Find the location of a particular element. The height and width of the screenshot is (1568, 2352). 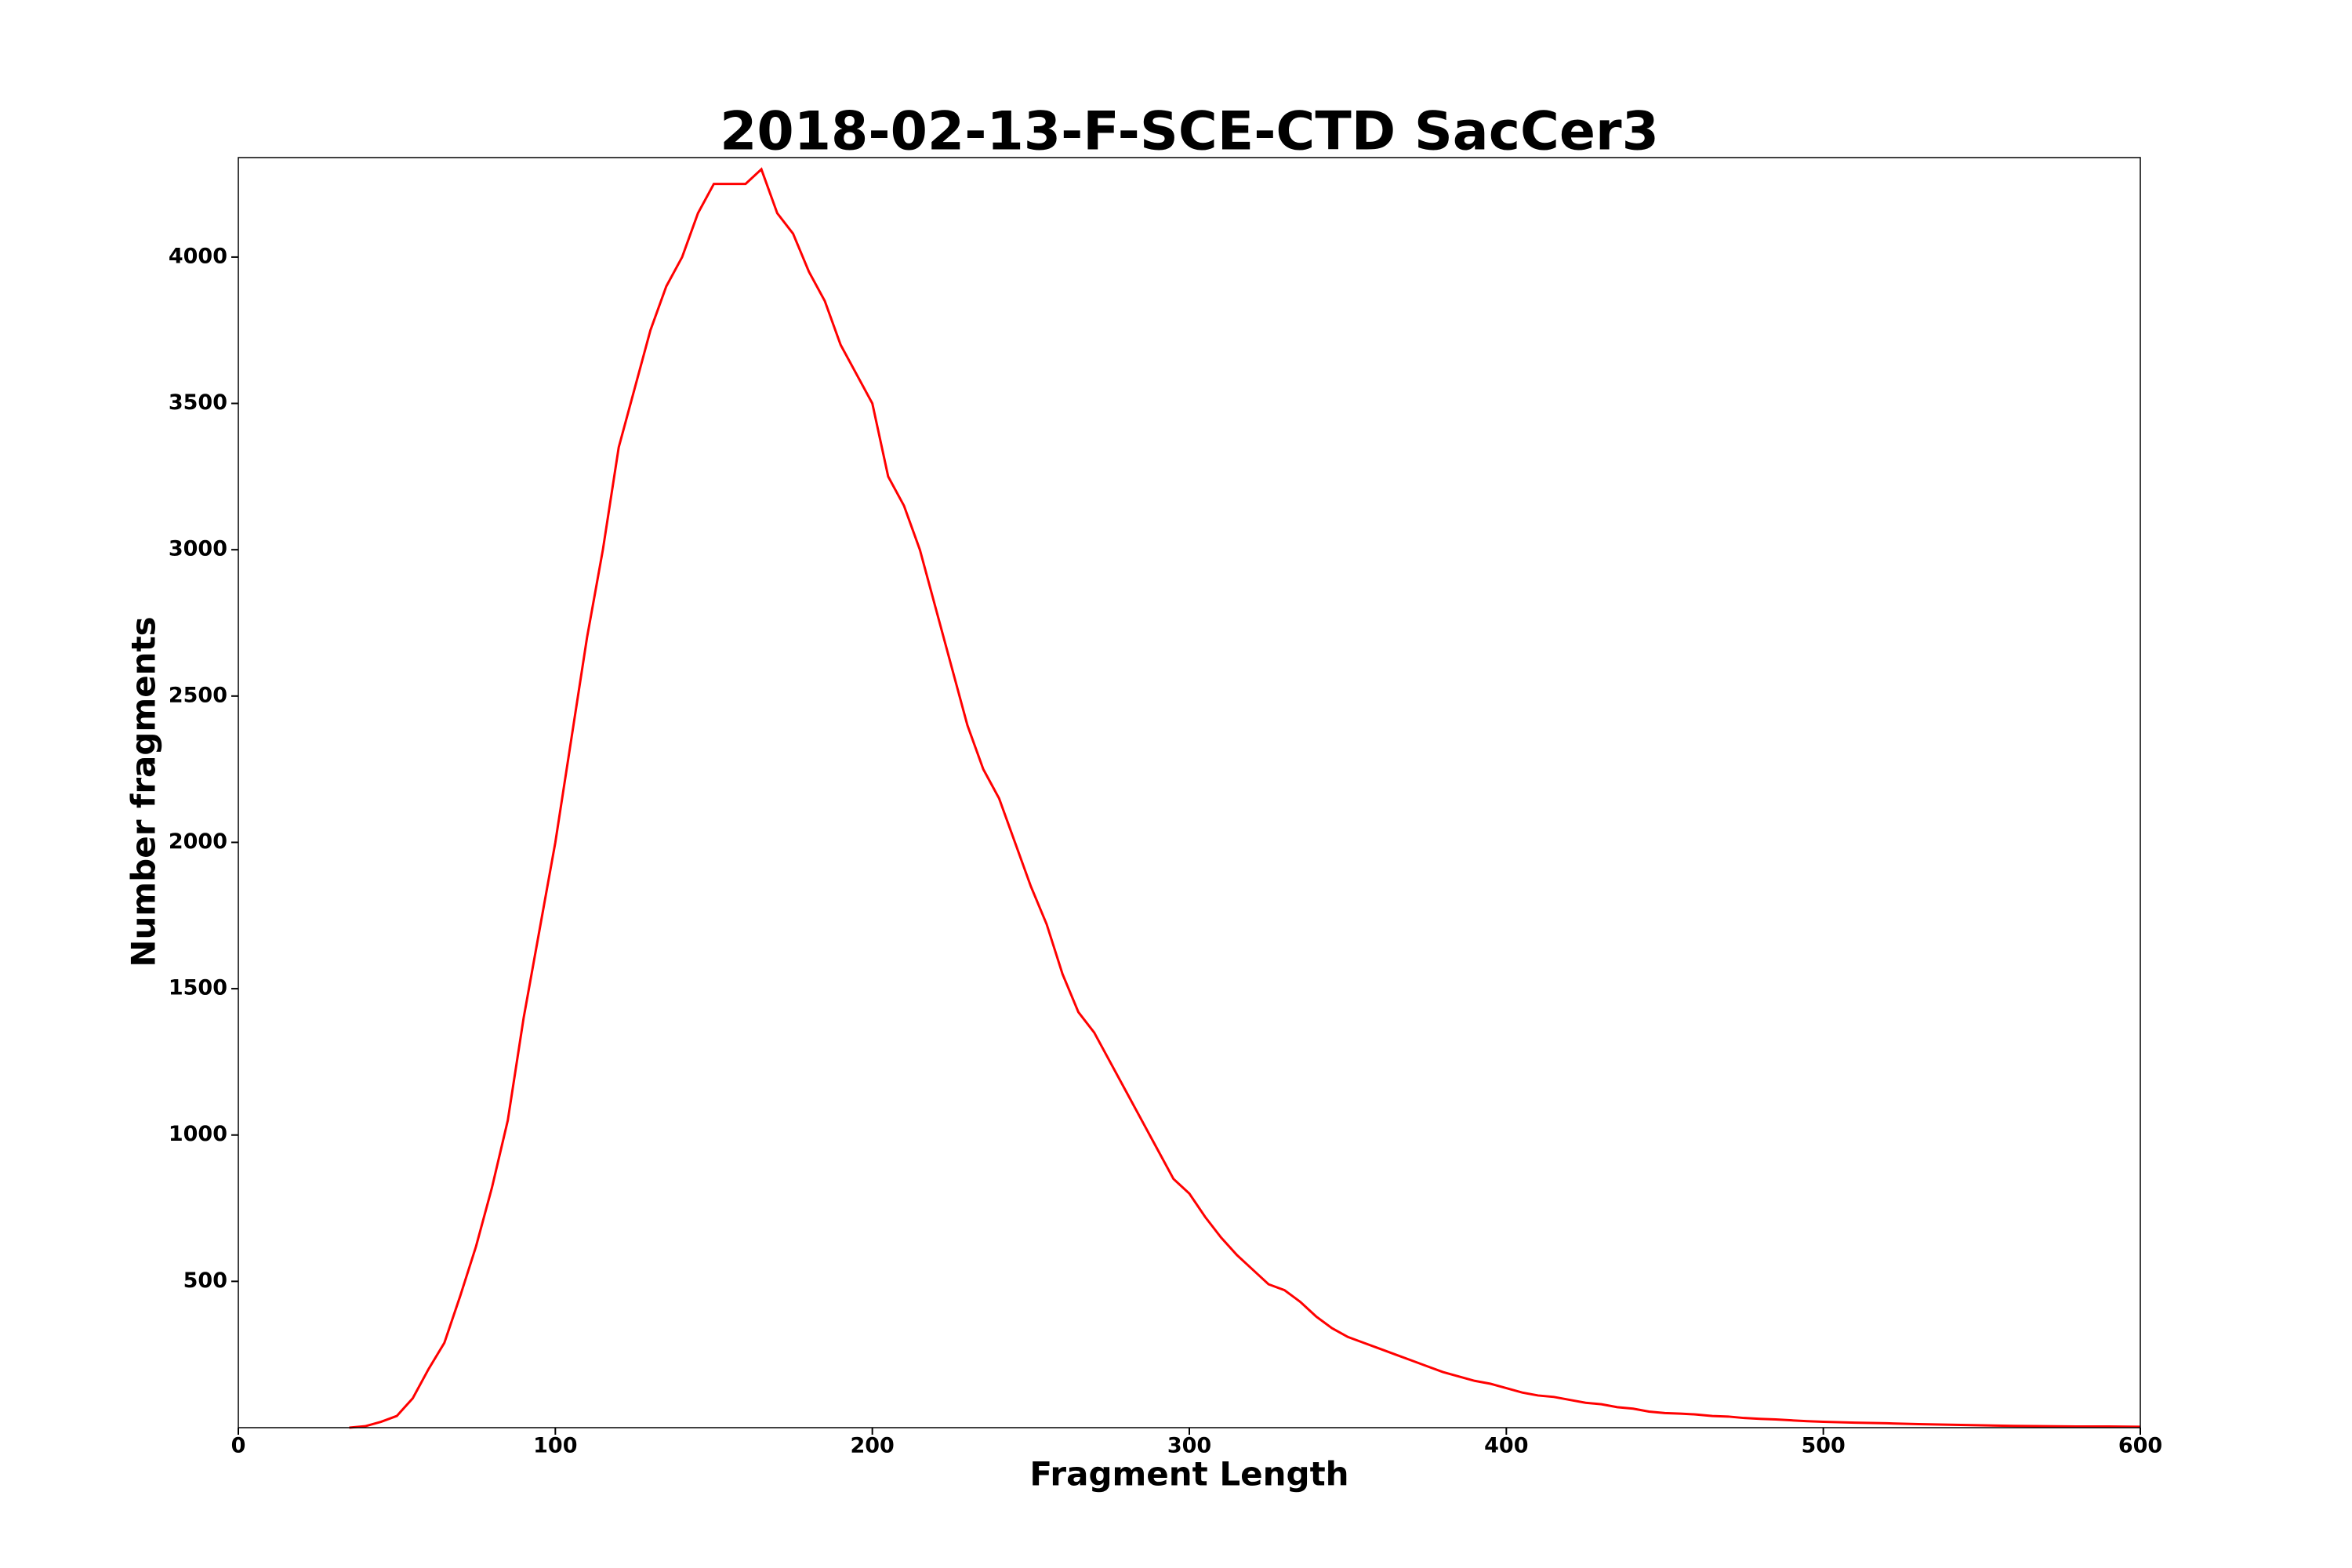

x-tick-label: 100 is located at coordinates (555, 1446).